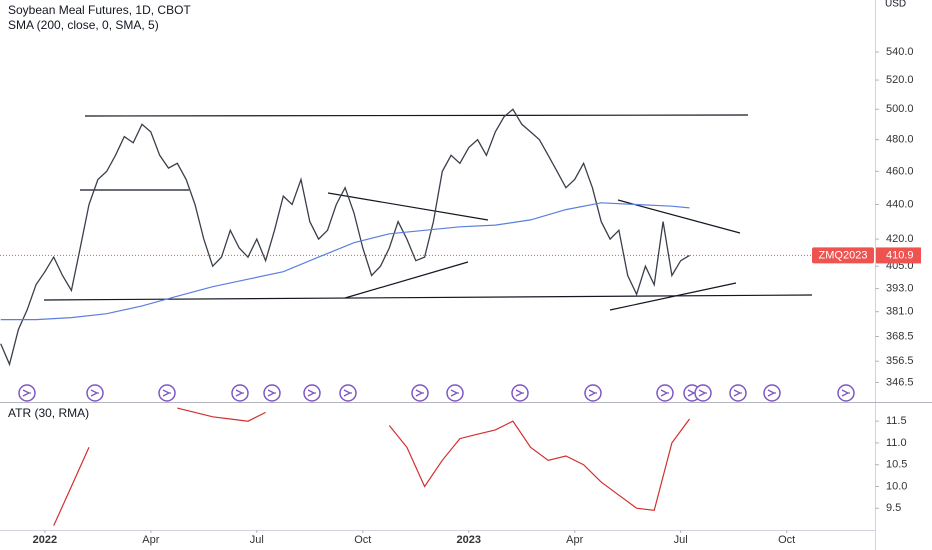 The image size is (932, 550). What do you see at coordinates (45, 540) in the screenshot?
I see `x-tick-label: 2022` at bounding box center [45, 540].